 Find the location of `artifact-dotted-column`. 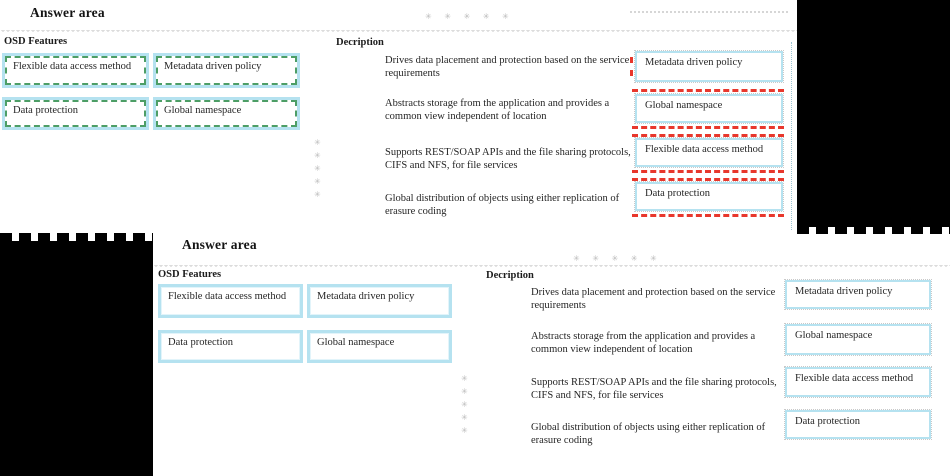

artifact-dotted-column is located at coordinates (791, 136).